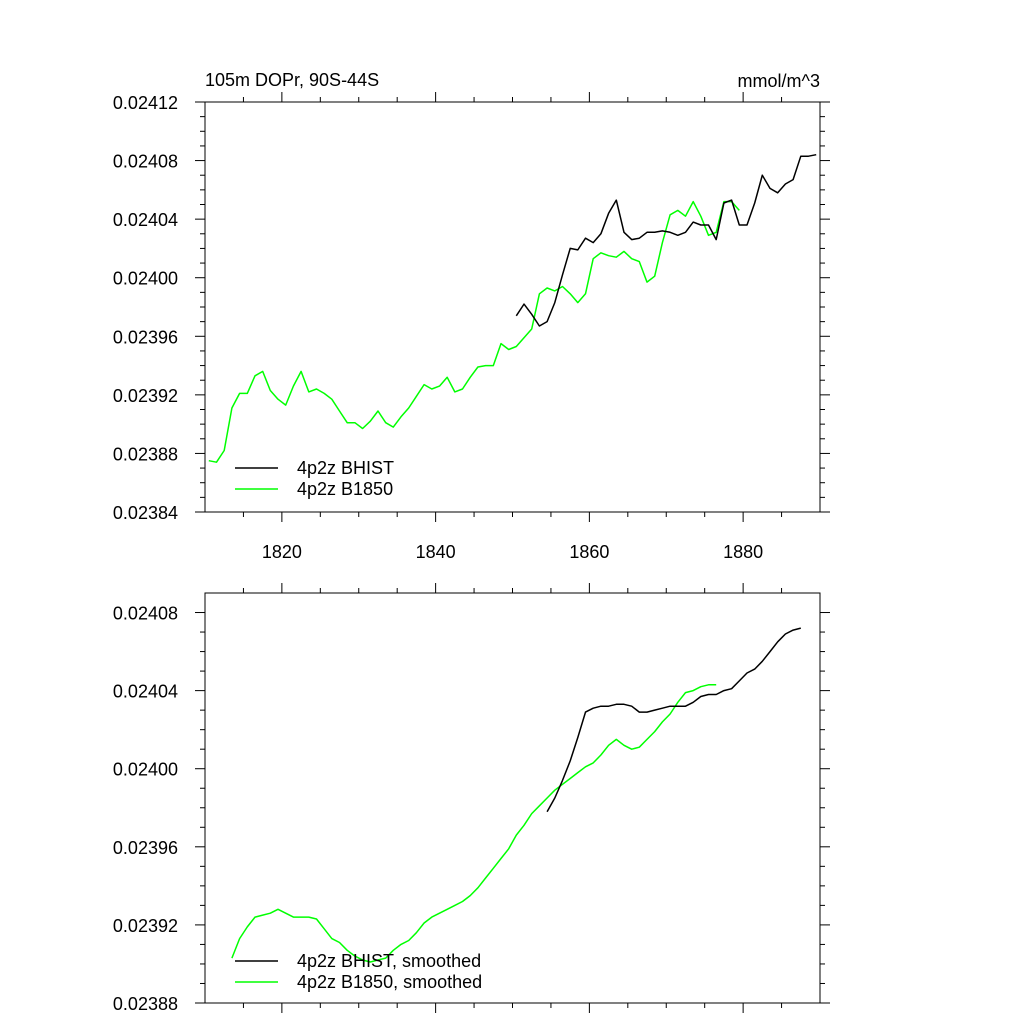 The height and width of the screenshot is (1029, 1024). What do you see at coordinates (145, 513) in the screenshot?
I see `chart1-y-tick-label: 0.02384` at bounding box center [145, 513].